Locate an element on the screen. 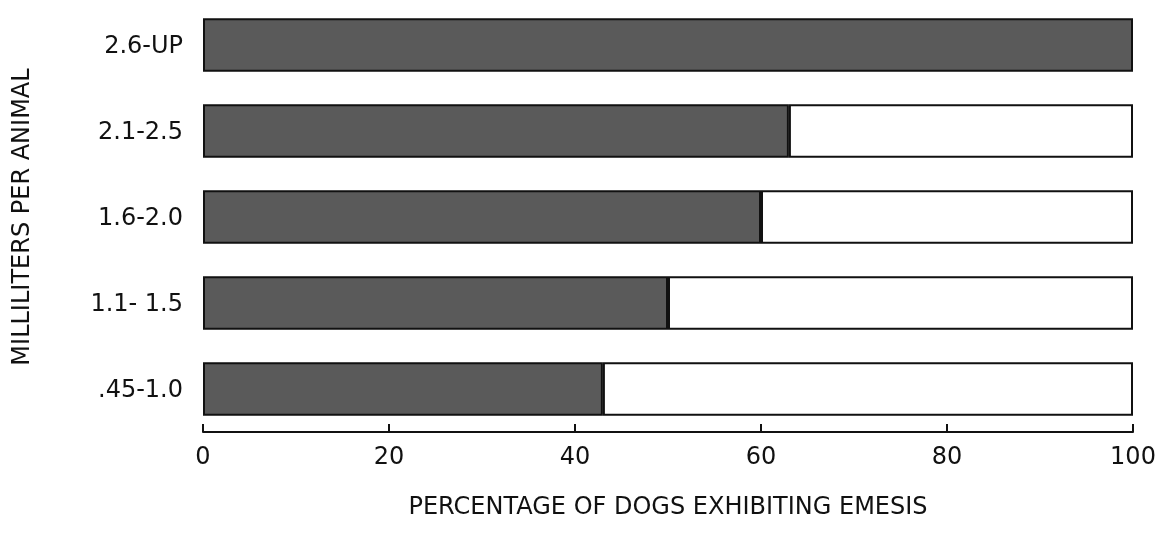 The image size is (1169, 537). y-tick-label: 2.6-UP is located at coordinates (143, 45).